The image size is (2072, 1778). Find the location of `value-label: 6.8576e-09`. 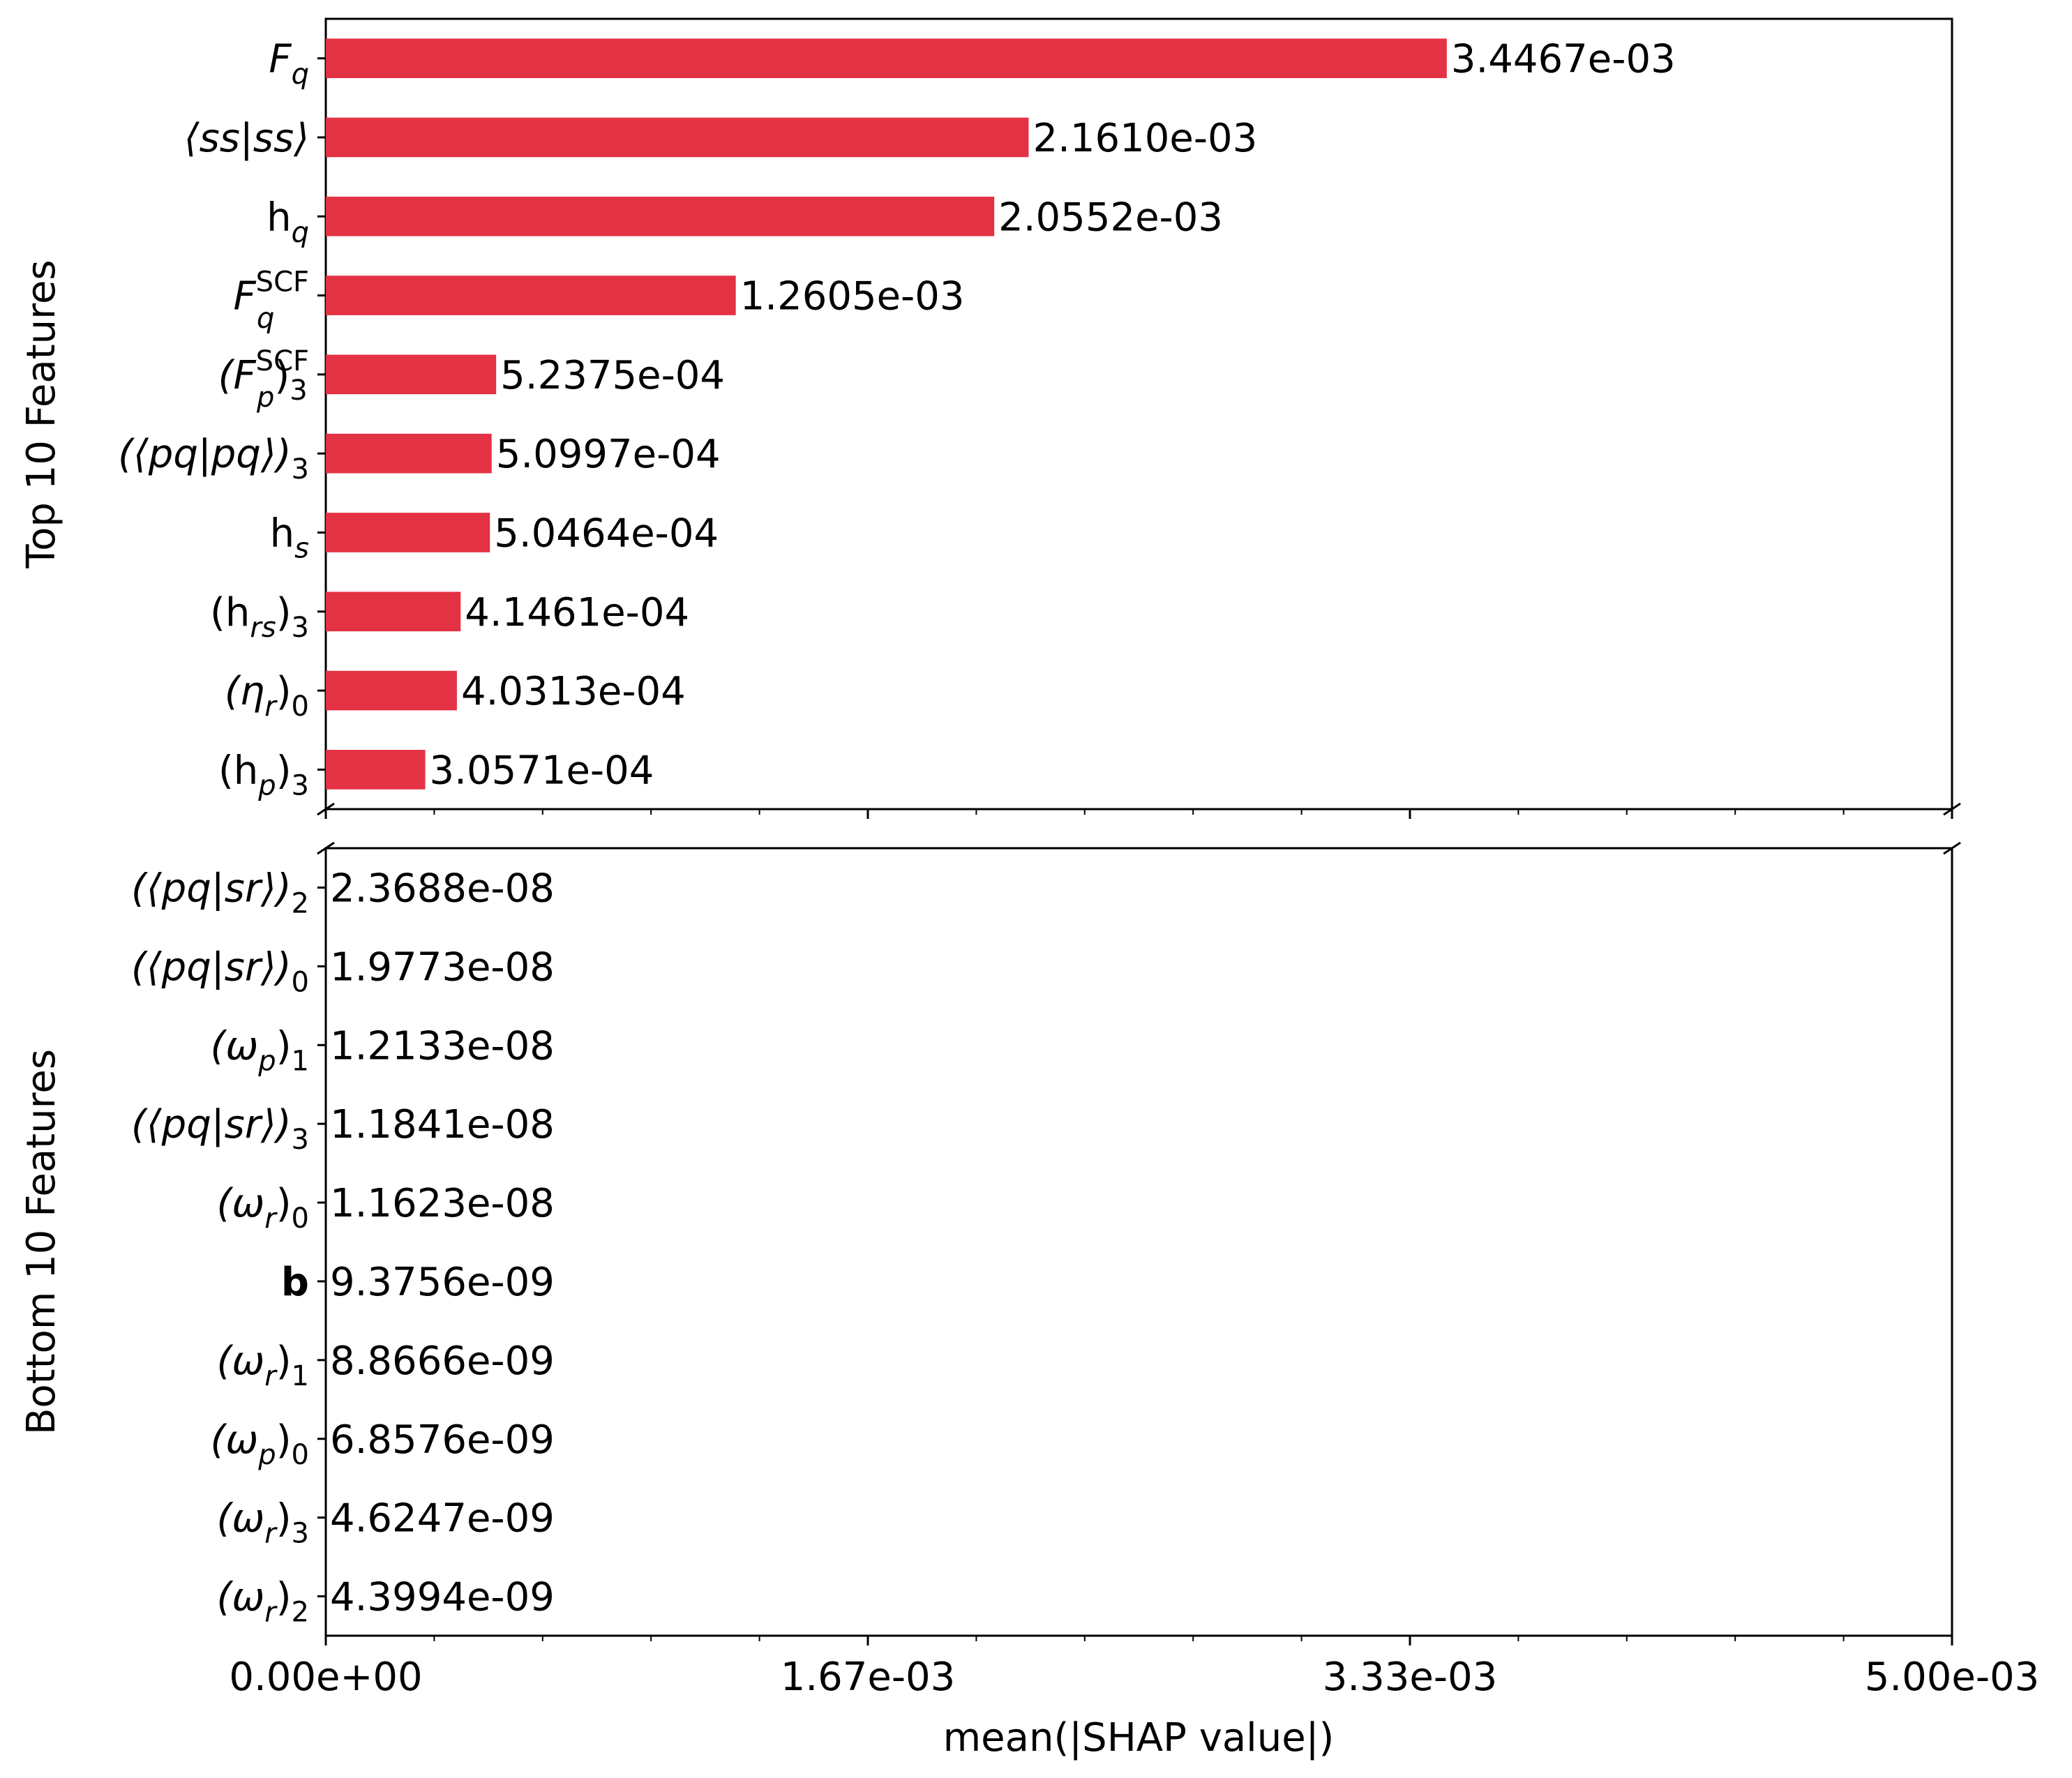

value-label: 6.8576e-09 is located at coordinates (442, 1440).